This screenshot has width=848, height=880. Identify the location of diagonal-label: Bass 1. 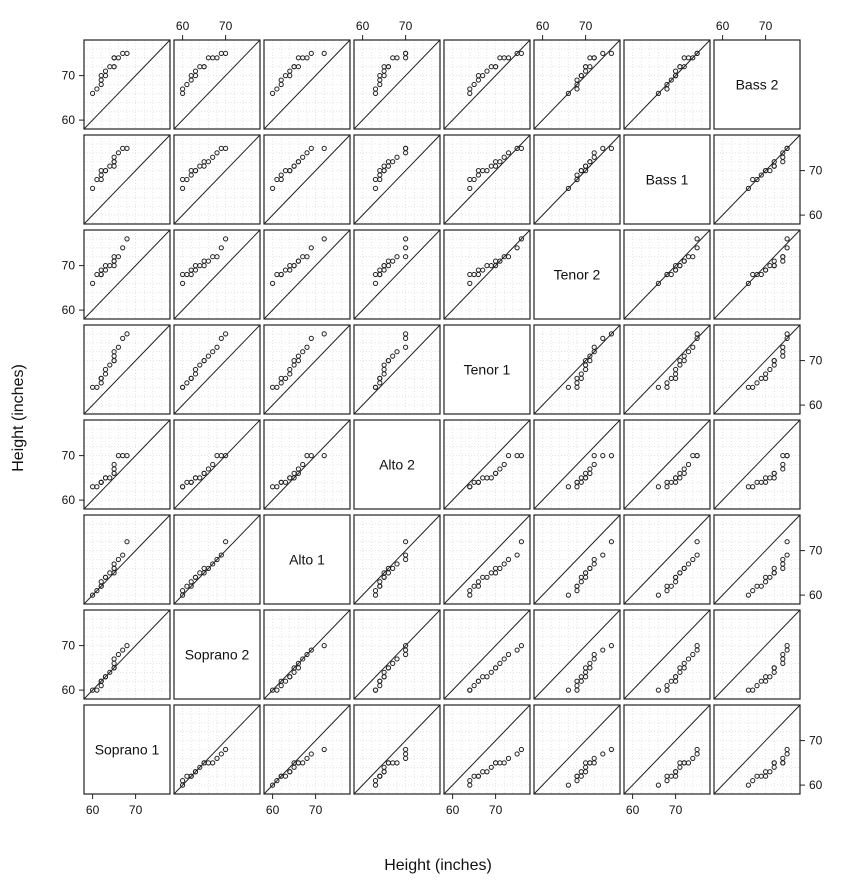
(667, 180).